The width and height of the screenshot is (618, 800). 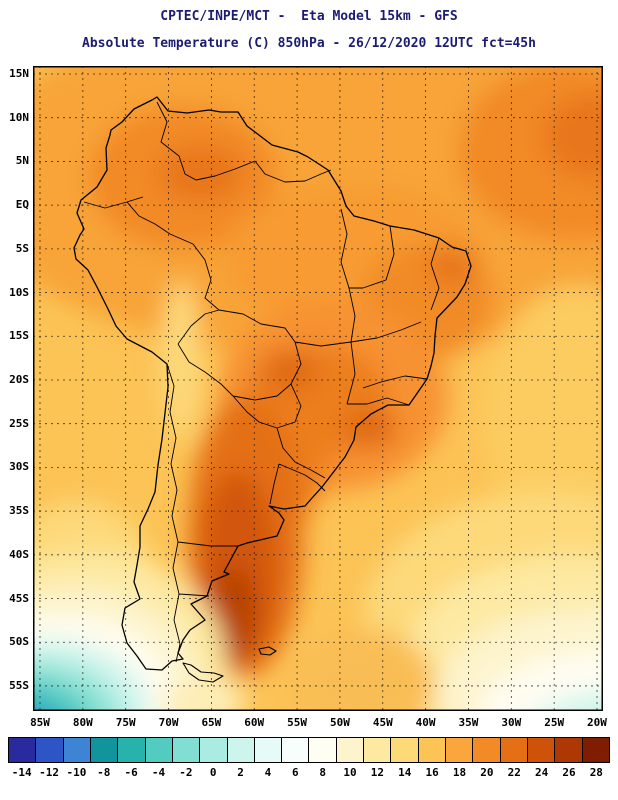 I want to click on lat-tick-label: 30S, so click(x=19, y=467).